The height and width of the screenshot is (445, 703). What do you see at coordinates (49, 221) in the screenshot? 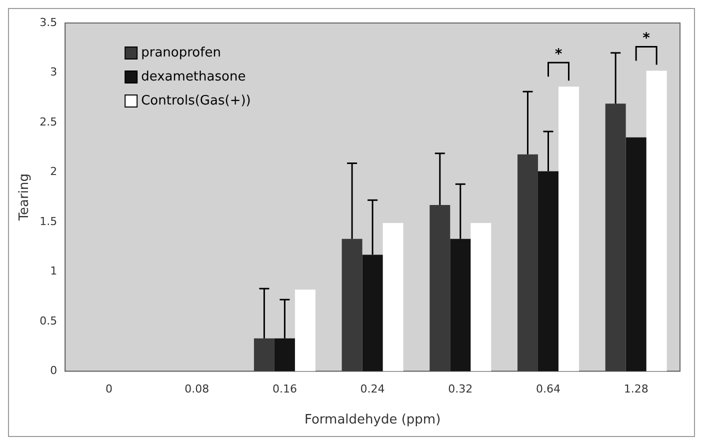
I see `y-tick-label: 1.5` at bounding box center [49, 221].